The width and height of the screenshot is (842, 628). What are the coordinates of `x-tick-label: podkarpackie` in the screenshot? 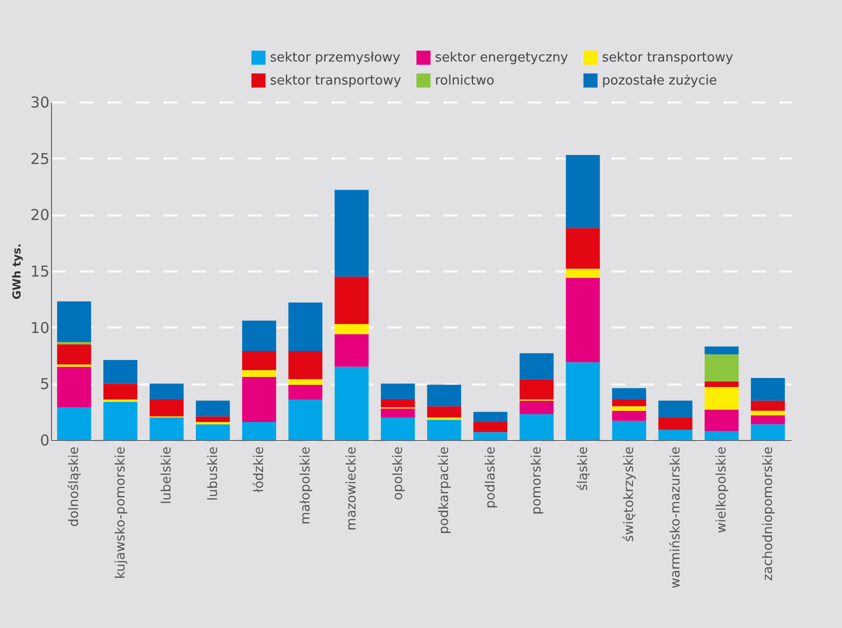 It's located at (444, 490).